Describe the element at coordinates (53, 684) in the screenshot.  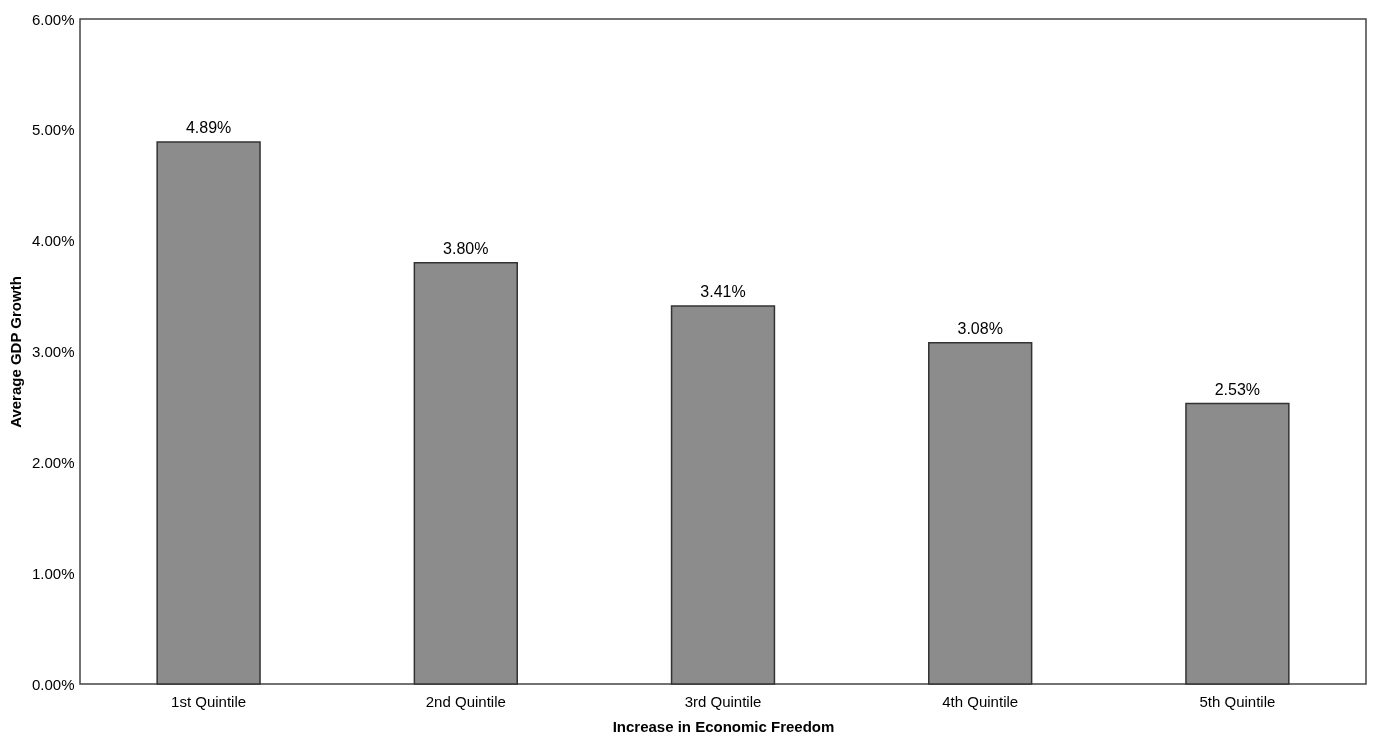
I see `y-tick-label: 0.00%` at that location.